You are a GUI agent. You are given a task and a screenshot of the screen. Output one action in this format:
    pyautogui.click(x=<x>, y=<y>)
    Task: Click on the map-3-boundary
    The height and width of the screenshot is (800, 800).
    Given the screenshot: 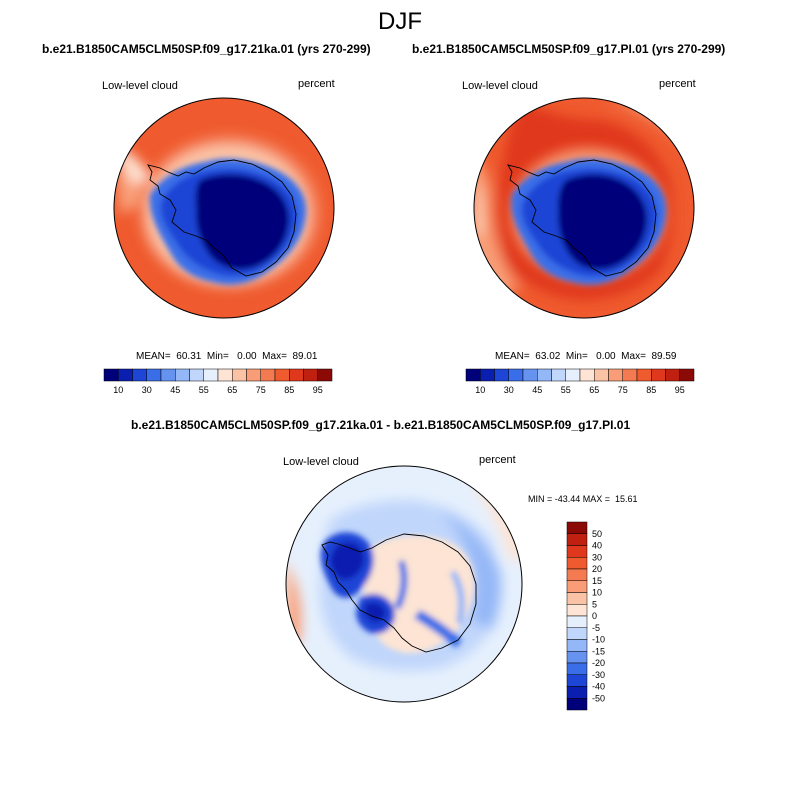 What is the action you would take?
    pyautogui.click(x=404, y=584)
    